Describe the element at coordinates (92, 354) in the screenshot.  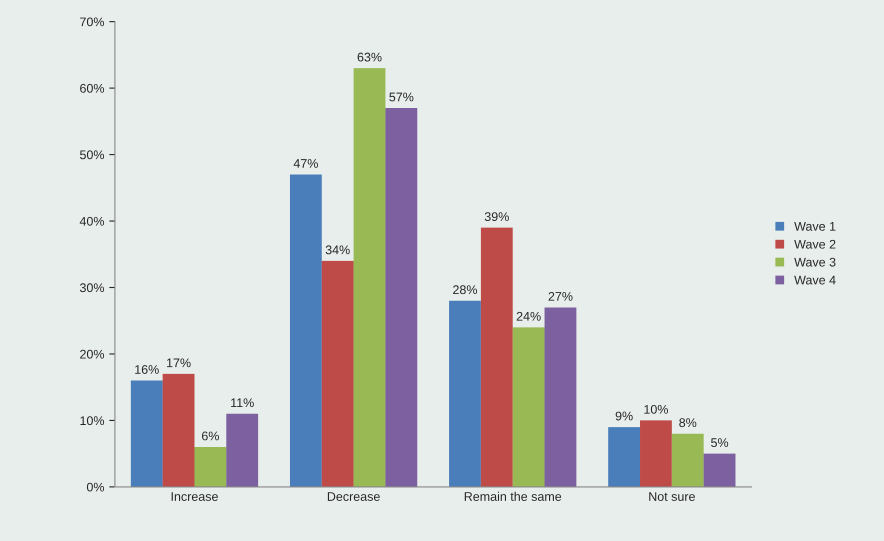
I see `y-tick-label: 20%` at that location.